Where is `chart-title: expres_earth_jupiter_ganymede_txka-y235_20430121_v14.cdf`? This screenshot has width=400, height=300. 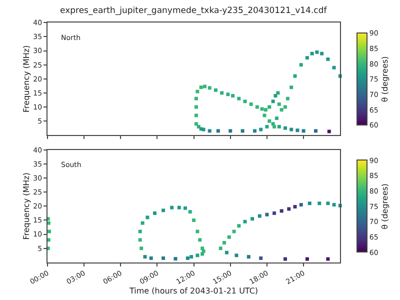
chart-title: expres_earth_jupiter_ganymede_txka-y235_20430121_v14.cdf is located at coordinates (194, 11).